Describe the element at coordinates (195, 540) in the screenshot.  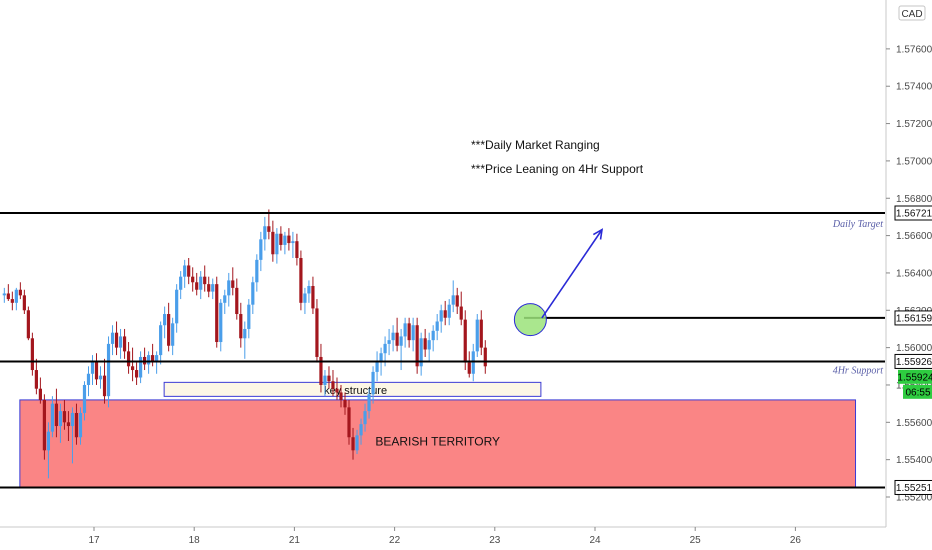
I see `time-tick-label: 18` at that location.